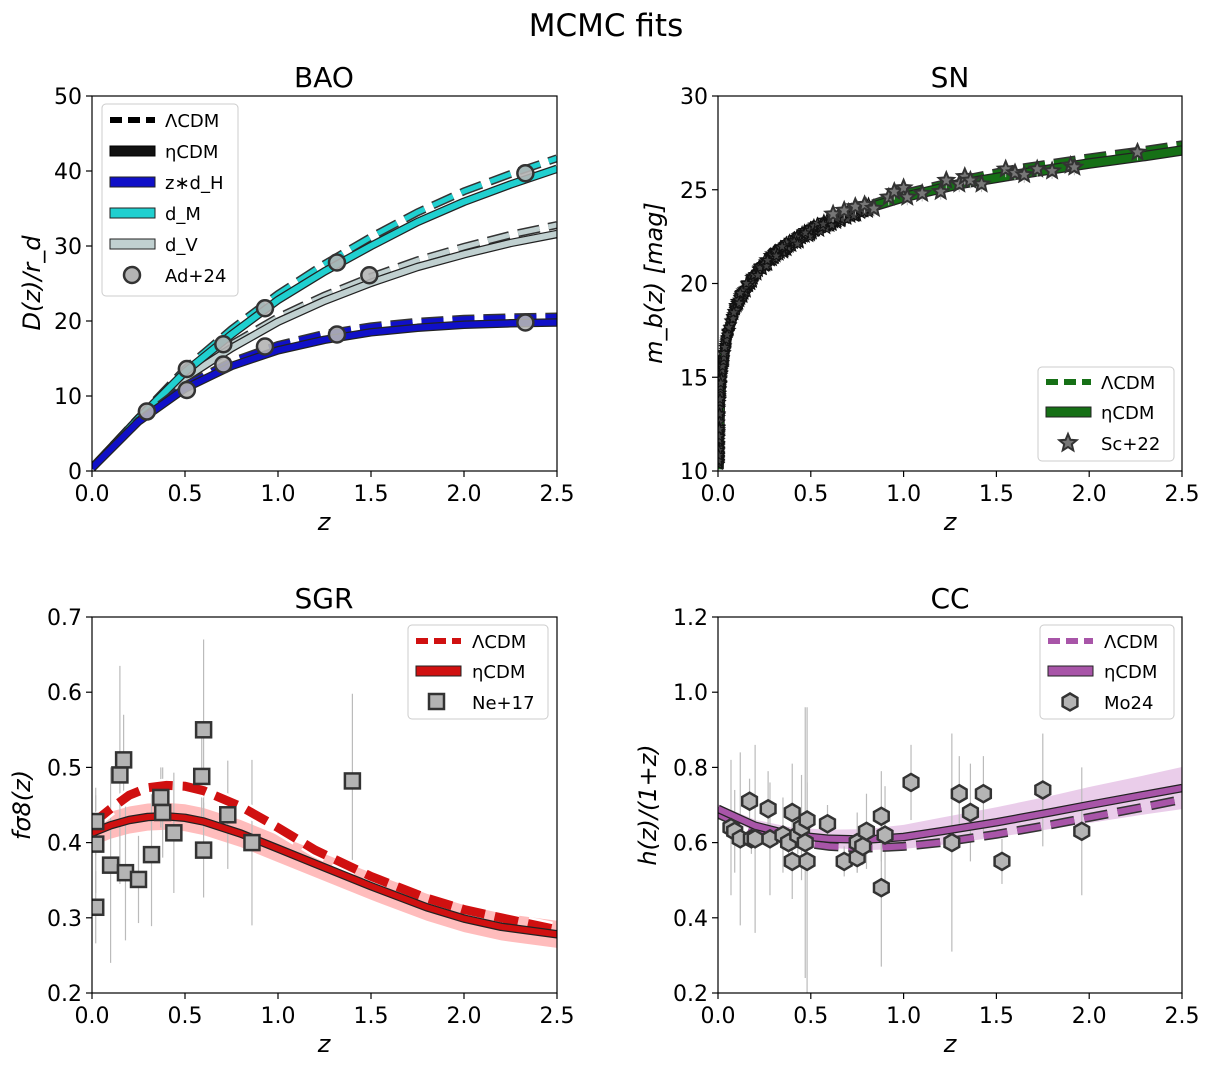 The width and height of the screenshot is (1211, 1065). Describe the element at coordinates (324, 522) in the screenshot. I see `bao-xlabel: z` at that location.